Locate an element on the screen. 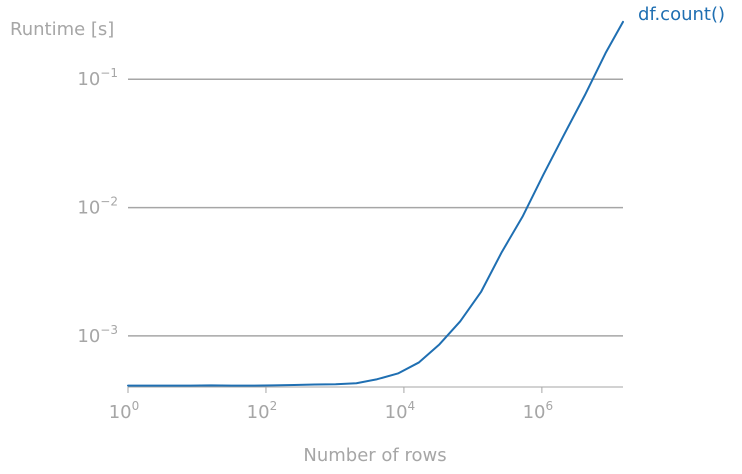  x-axis is located at coordinates (375, 389).